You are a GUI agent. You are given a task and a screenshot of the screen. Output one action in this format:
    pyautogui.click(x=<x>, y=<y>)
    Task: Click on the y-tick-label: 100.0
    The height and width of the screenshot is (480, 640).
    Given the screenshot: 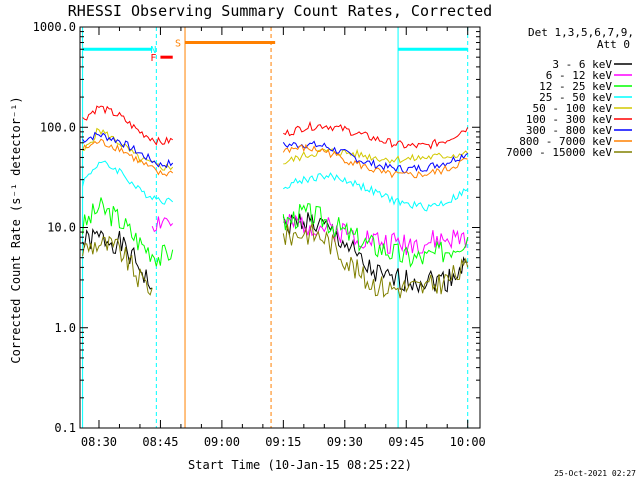 What is the action you would take?
    pyautogui.click(x=58, y=127)
    